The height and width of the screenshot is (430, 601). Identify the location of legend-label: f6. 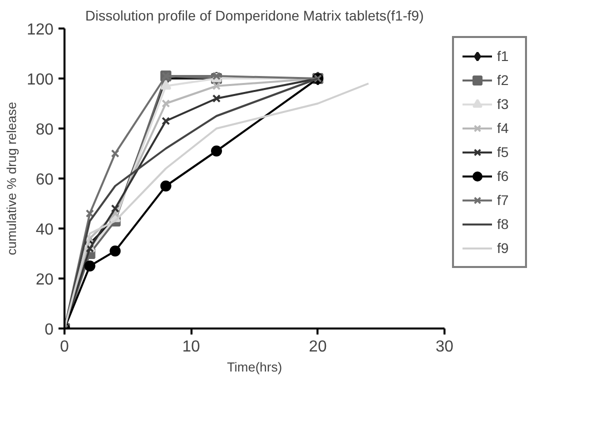
(503, 176).